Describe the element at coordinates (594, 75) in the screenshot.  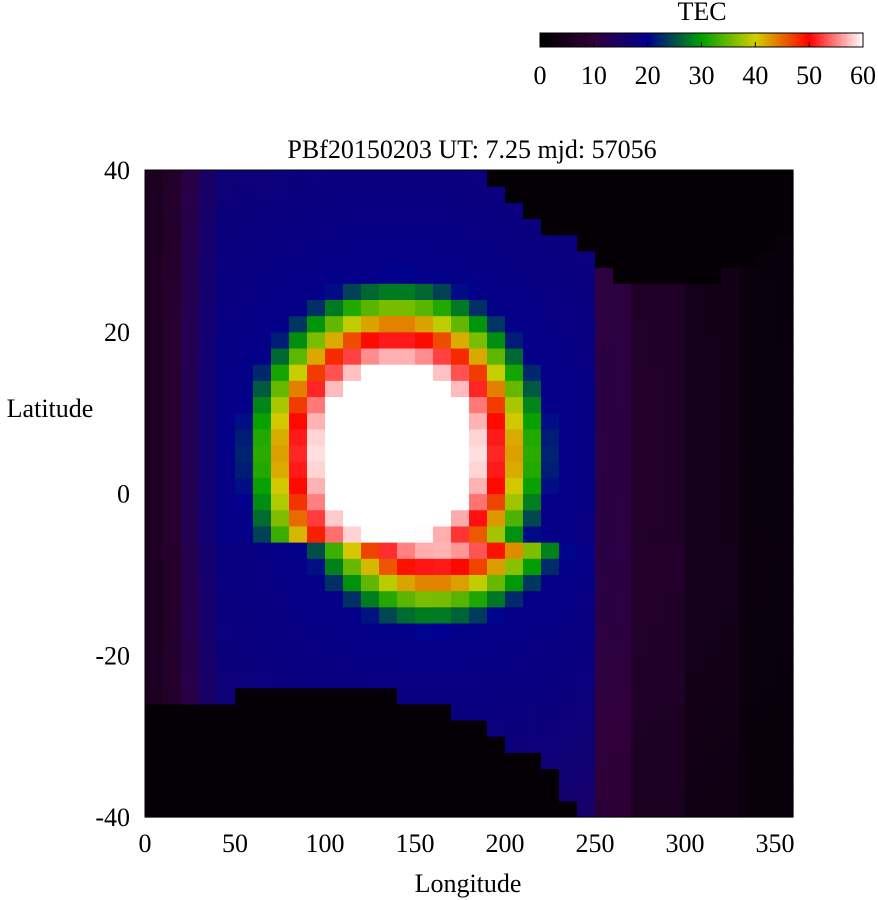
I see `colorbar-tick-label: 10` at that location.